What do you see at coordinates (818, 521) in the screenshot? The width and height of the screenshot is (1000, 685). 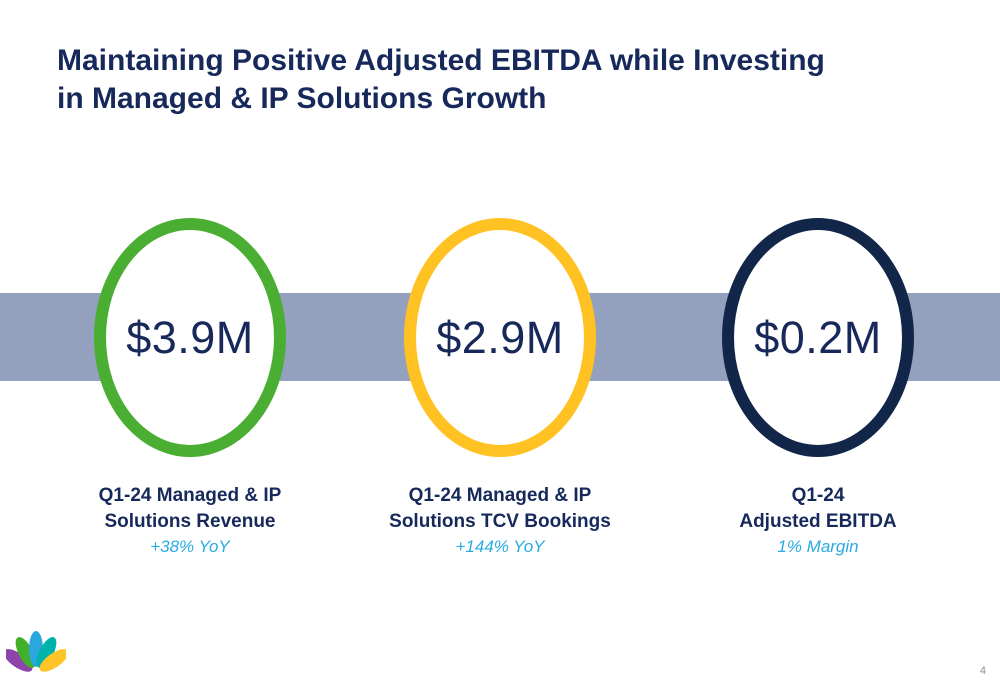 I see `metric-label-ebitda-line-2: Adjusted EBITDA` at bounding box center [818, 521].